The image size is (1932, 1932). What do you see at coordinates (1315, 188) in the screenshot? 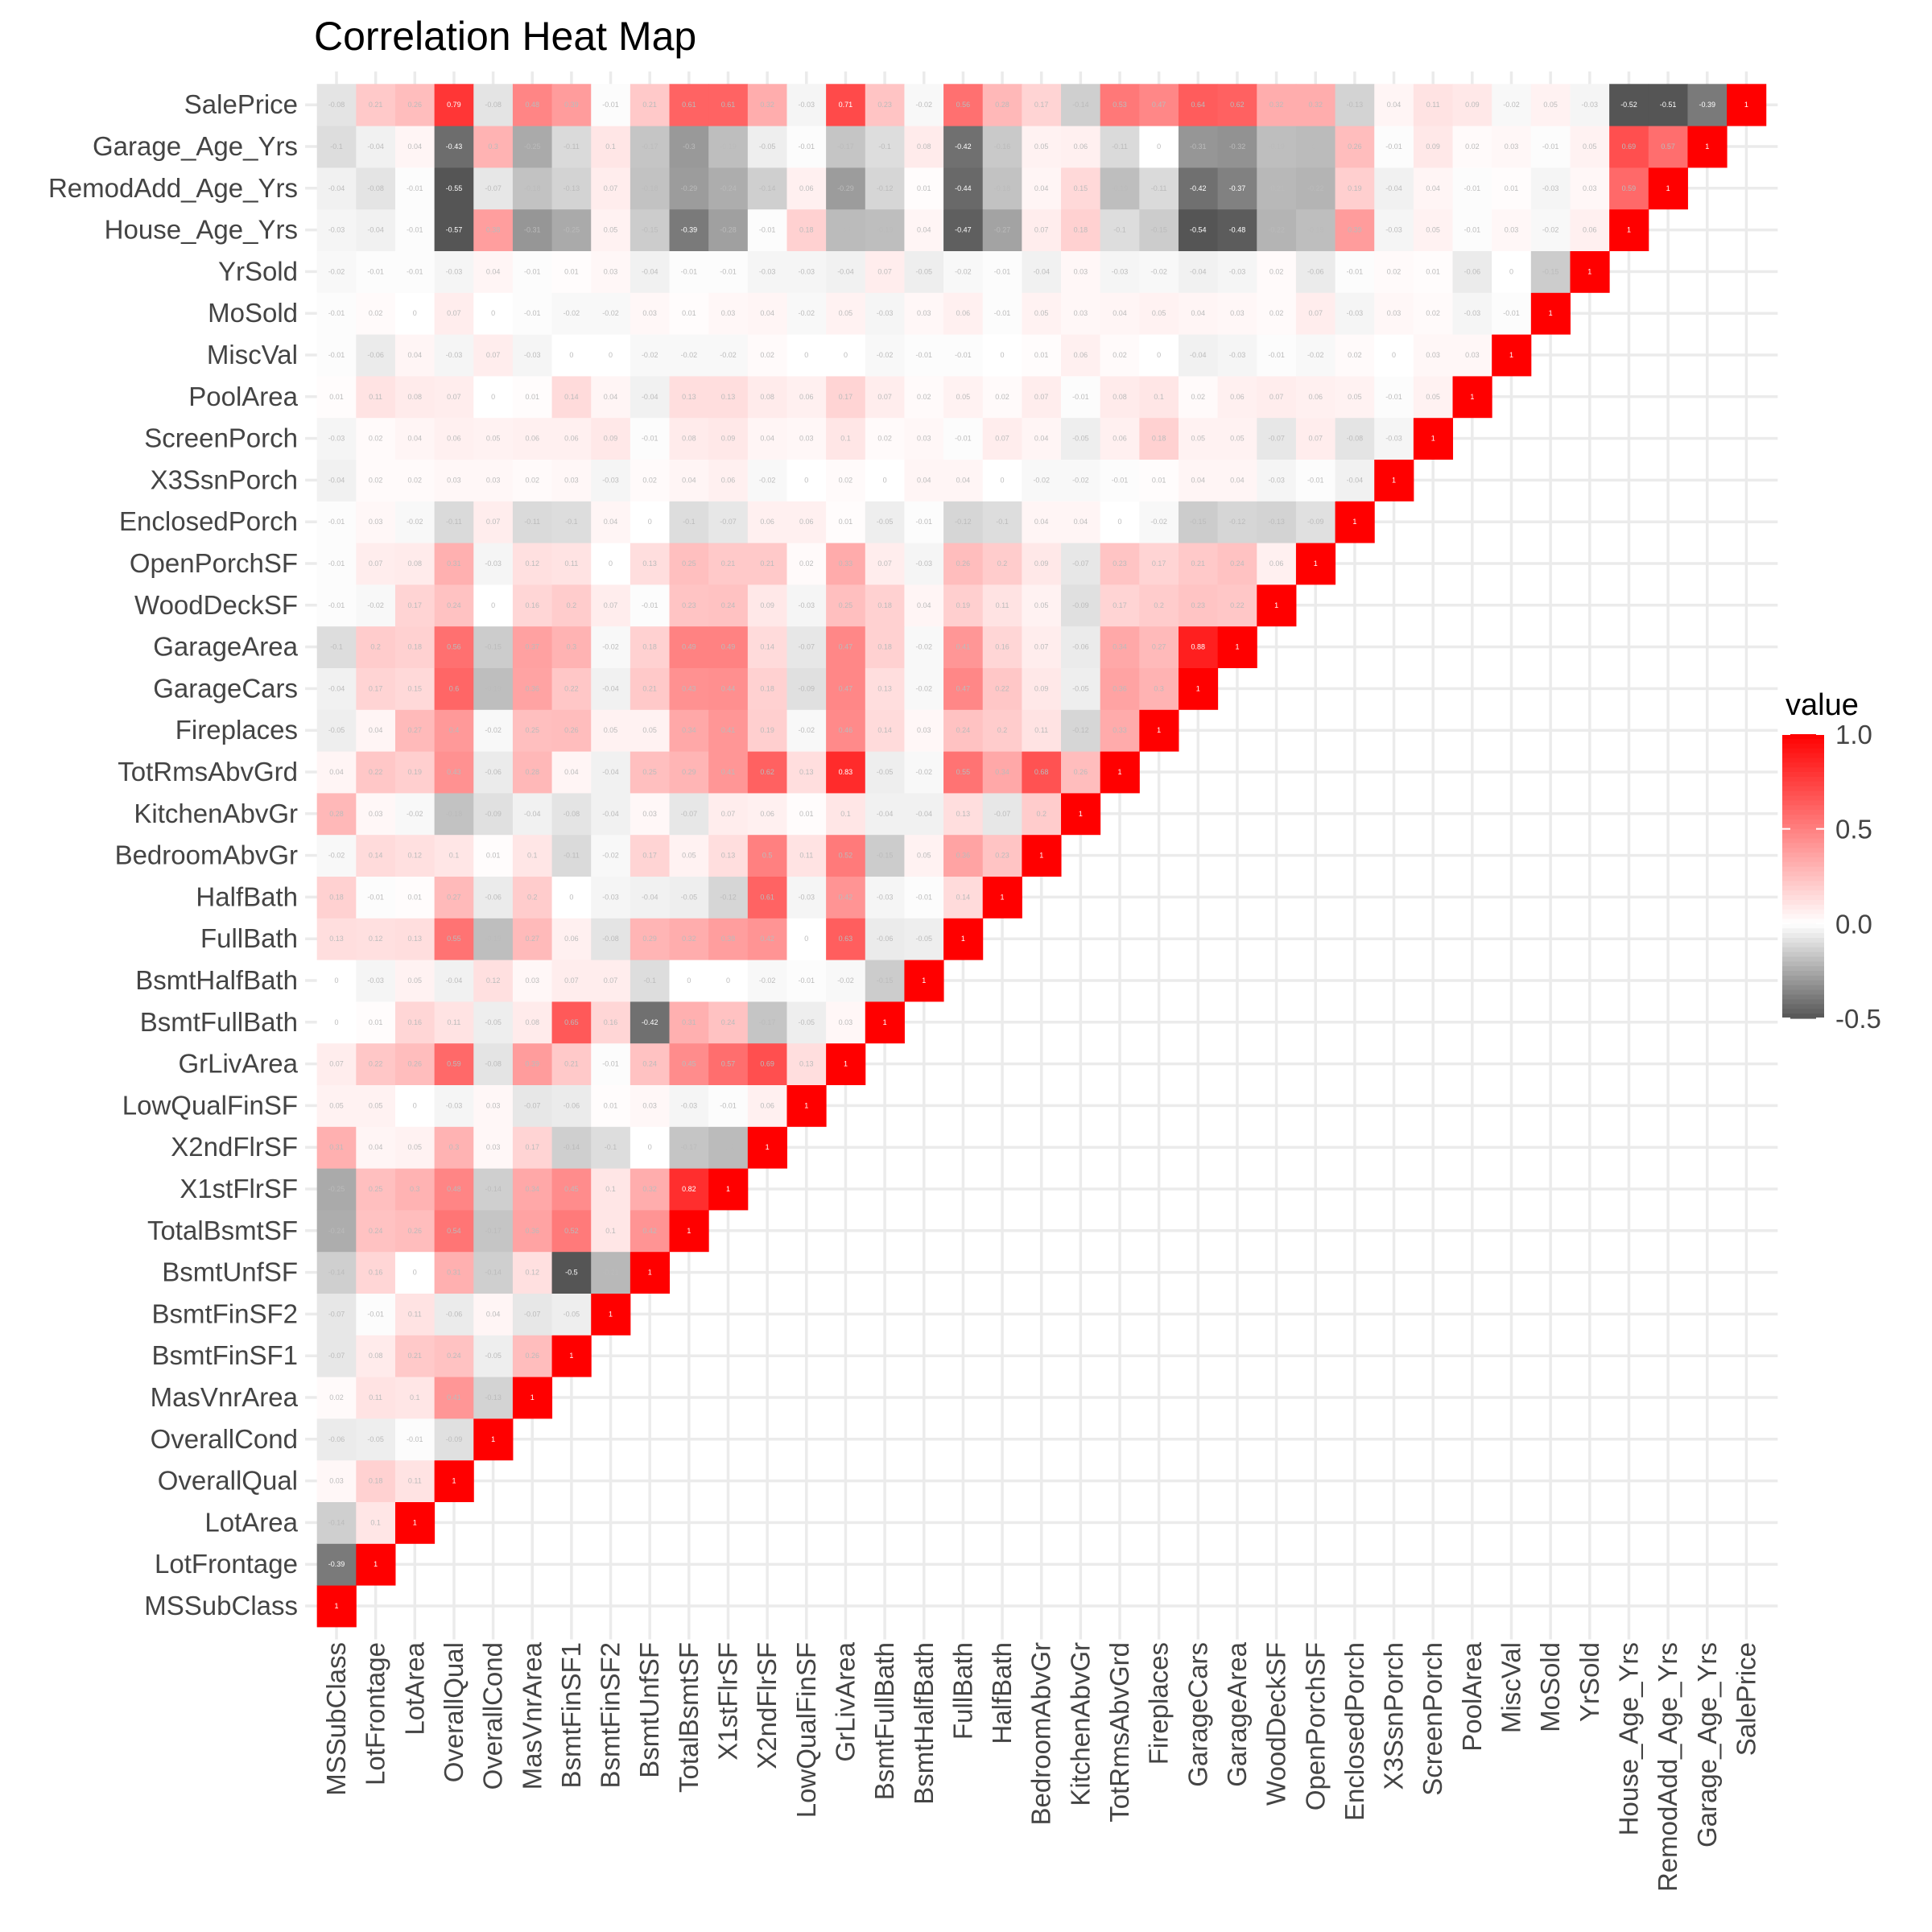
I see `cell-value-label: -0.22` at bounding box center [1315, 188].